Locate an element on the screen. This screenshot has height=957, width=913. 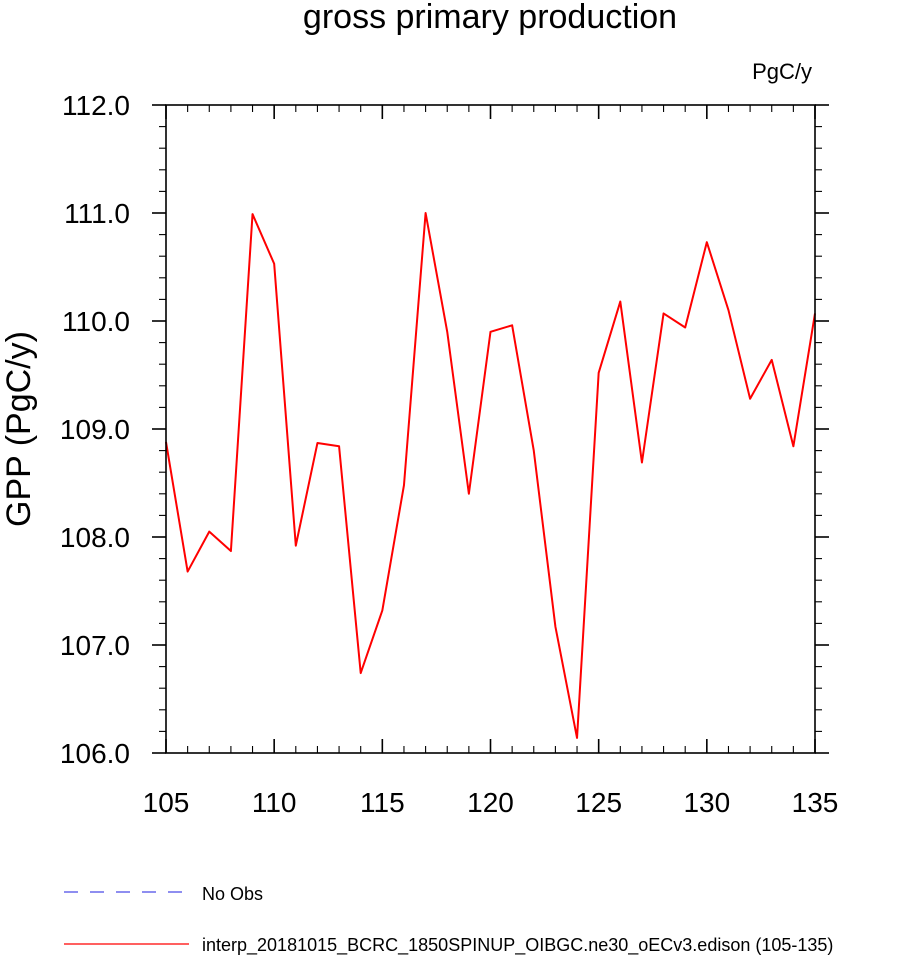
x-tick-label: 110 is located at coordinates (274, 802).